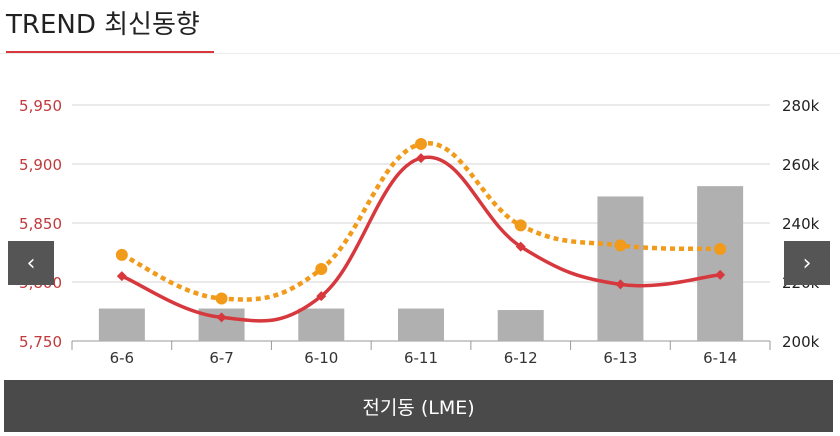 The height and width of the screenshot is (436, 840). What do you see at coordinates (122, 358) in the screenshot?
I see `x-tick-label: 6-6` at bounding box center [122, 358].